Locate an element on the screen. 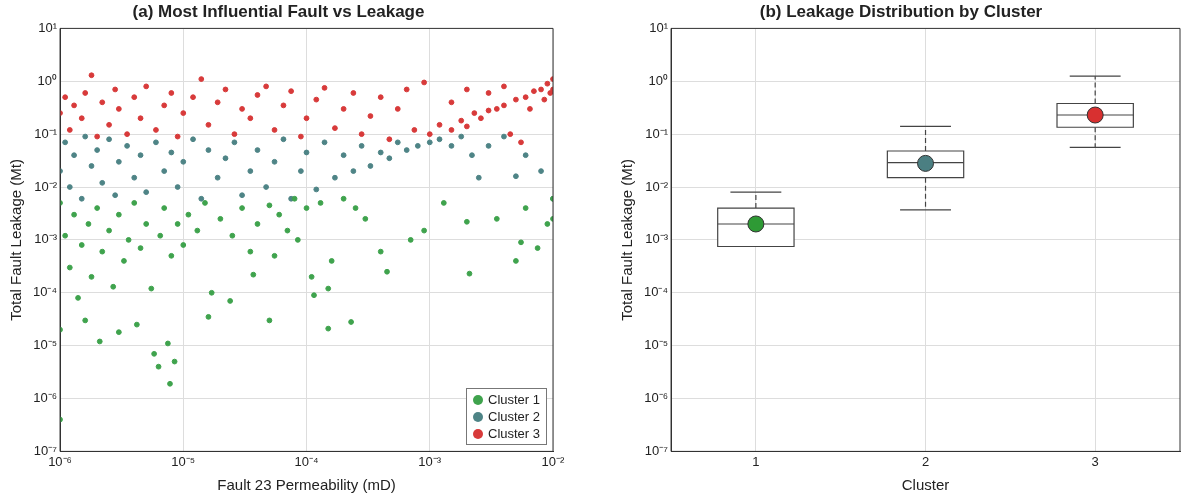  legend-label: Cluster 1 is located at coordinates (514, 400).